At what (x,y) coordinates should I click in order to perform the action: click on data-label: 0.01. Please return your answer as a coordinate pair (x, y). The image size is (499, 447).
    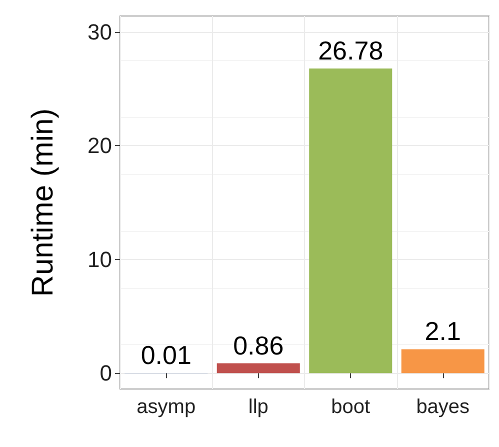
    Looking at the image, I should click on (166, 355).